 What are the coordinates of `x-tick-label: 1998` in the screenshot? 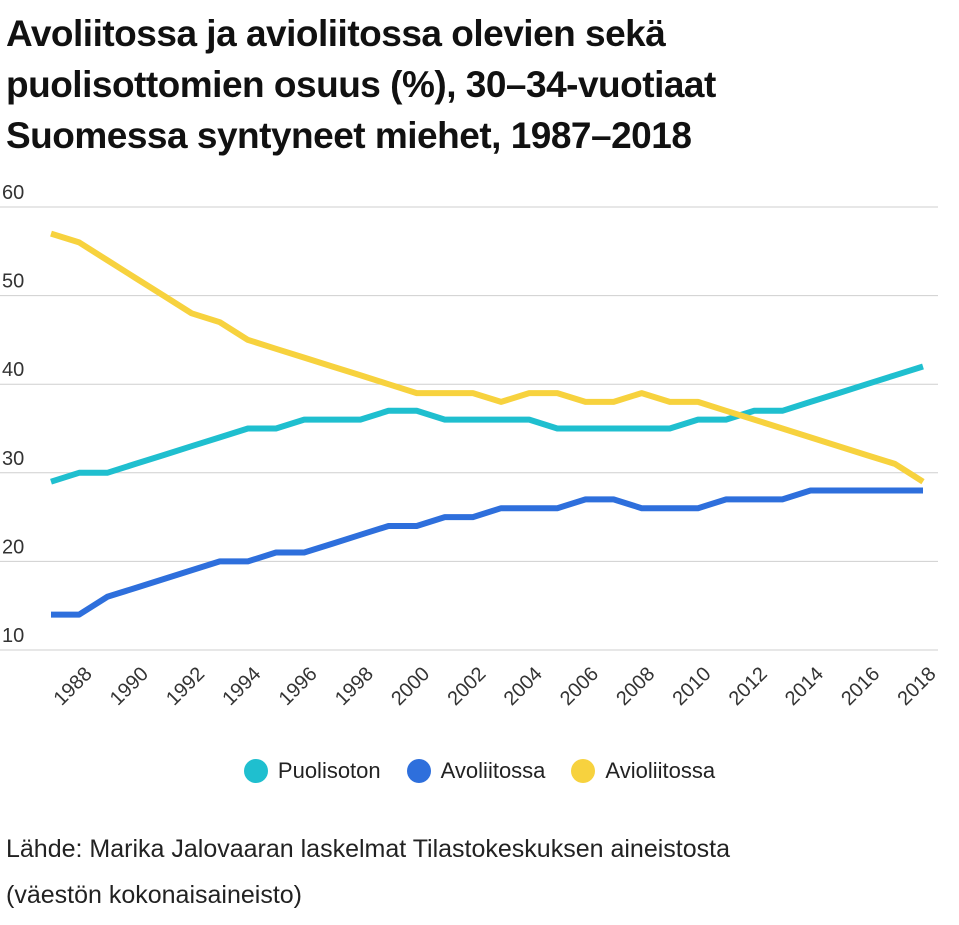 It's located at (354, 686).